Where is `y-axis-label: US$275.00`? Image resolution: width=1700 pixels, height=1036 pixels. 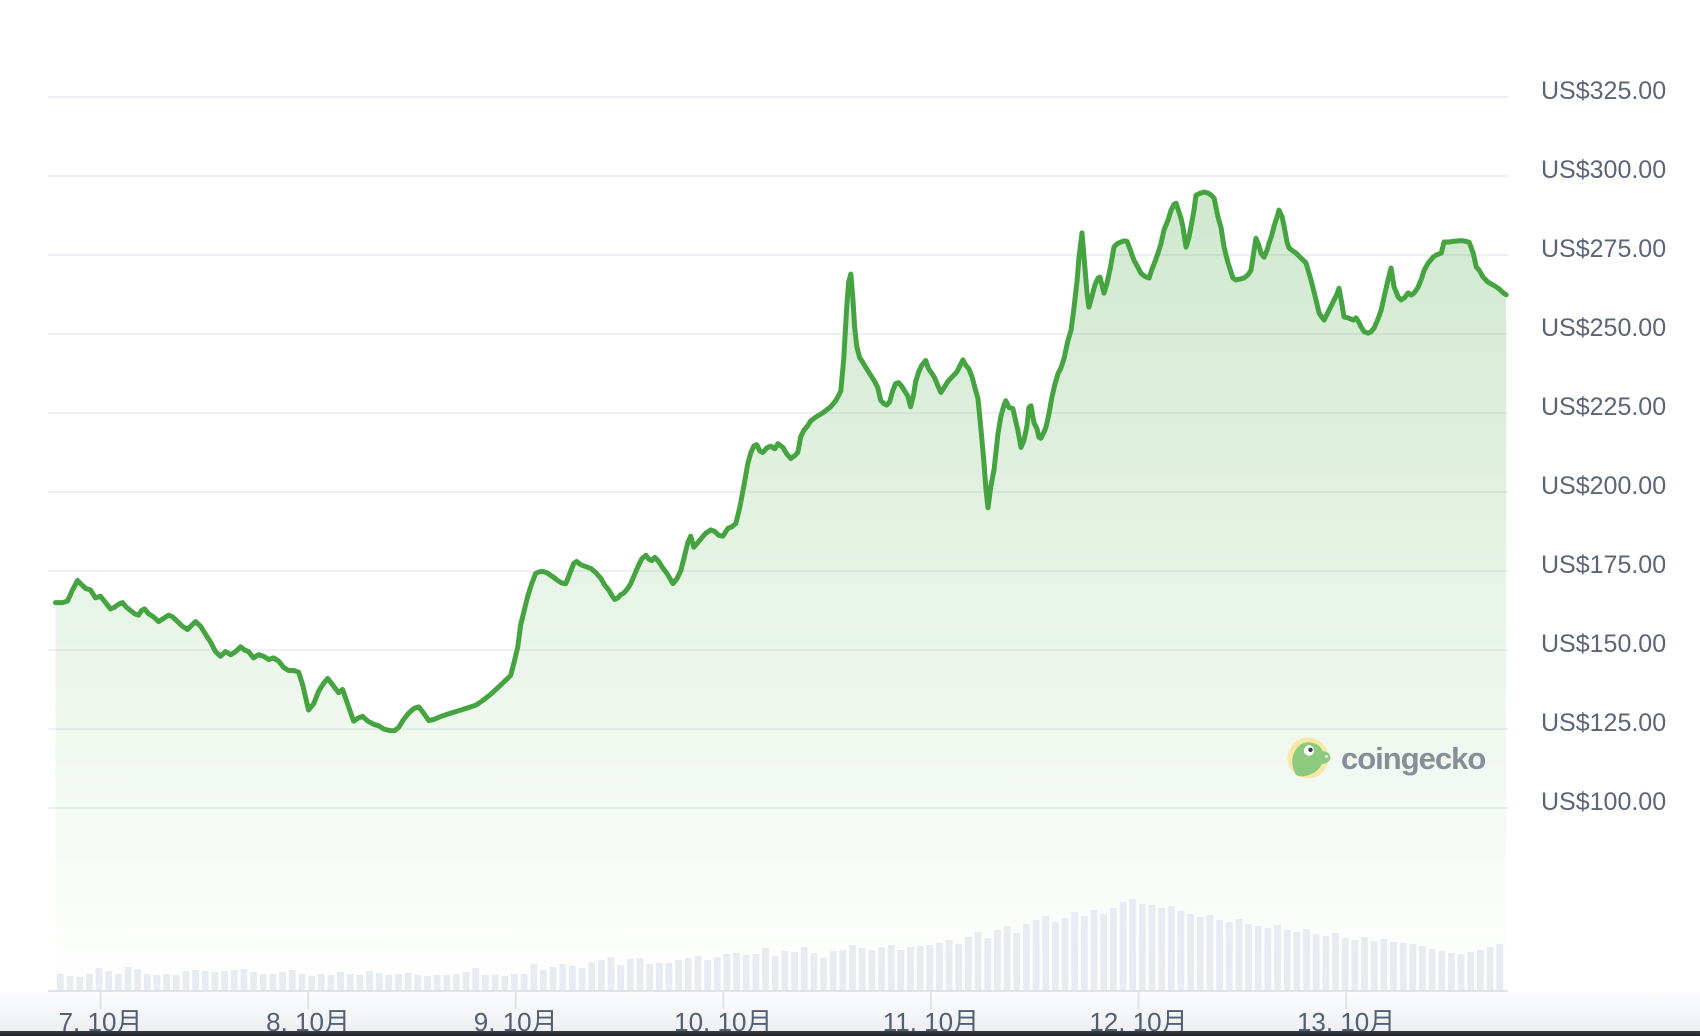
y-axis-label: US$275.00 is located at coordinates (1603, 249).